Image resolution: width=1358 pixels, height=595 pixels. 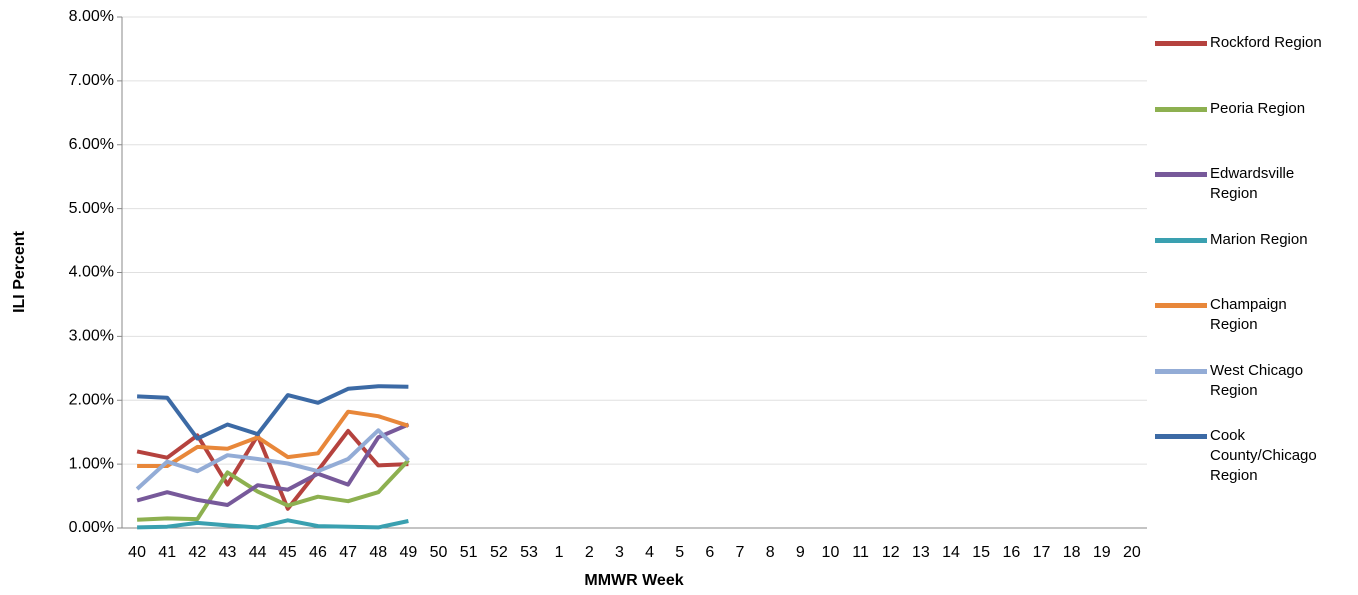 What do you see at coordinates (1248, 314) in the screenshot?
I see `legend-label: Champaign Region` at bounding box center [1248, 314].